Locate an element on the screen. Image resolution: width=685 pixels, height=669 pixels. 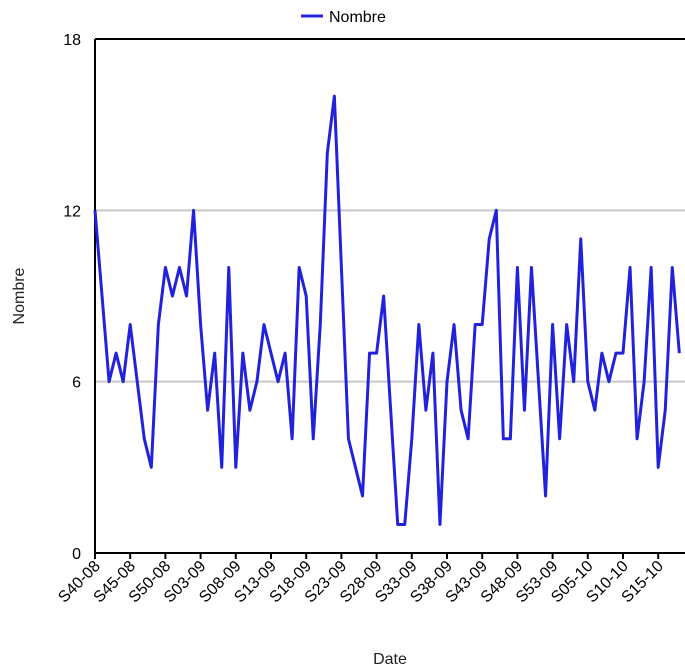
y-tick-label: 0 is located at coordinates (76, 554).